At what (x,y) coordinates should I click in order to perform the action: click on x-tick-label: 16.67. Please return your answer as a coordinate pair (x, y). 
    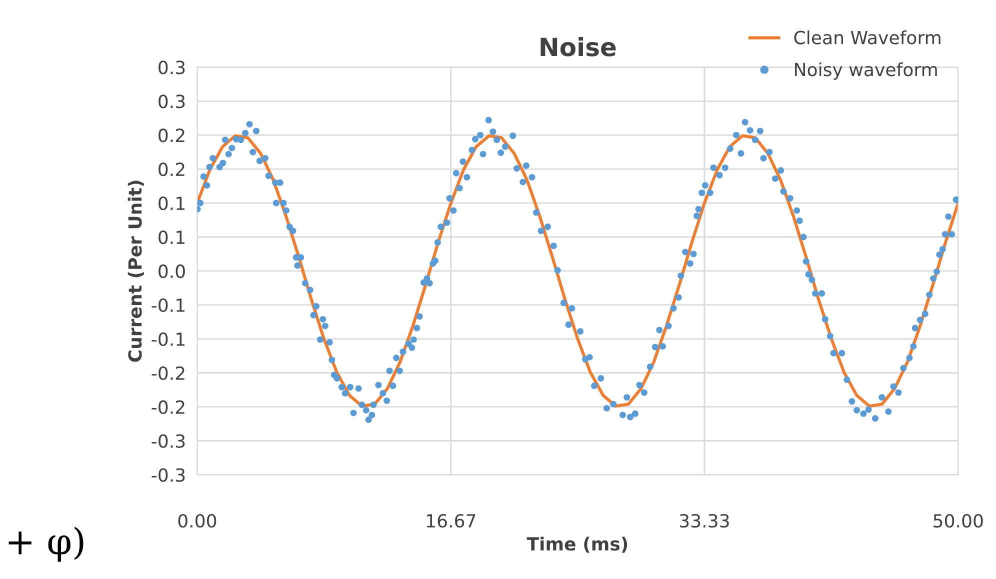
    Looking at the image, I should click on (451, 521).